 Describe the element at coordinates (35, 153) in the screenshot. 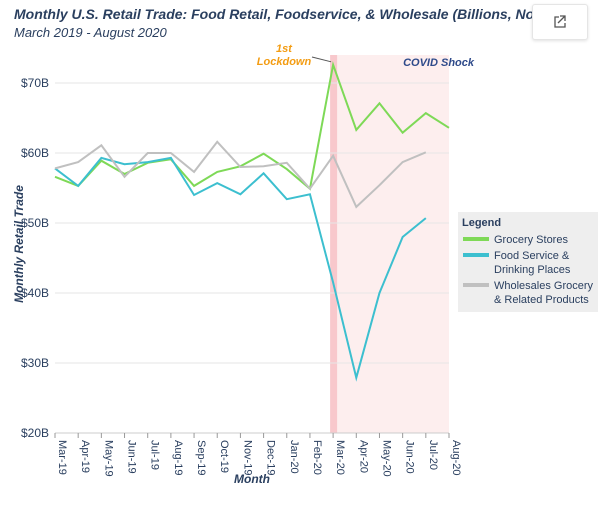

I see `y-tick-label: $60B` at that location.